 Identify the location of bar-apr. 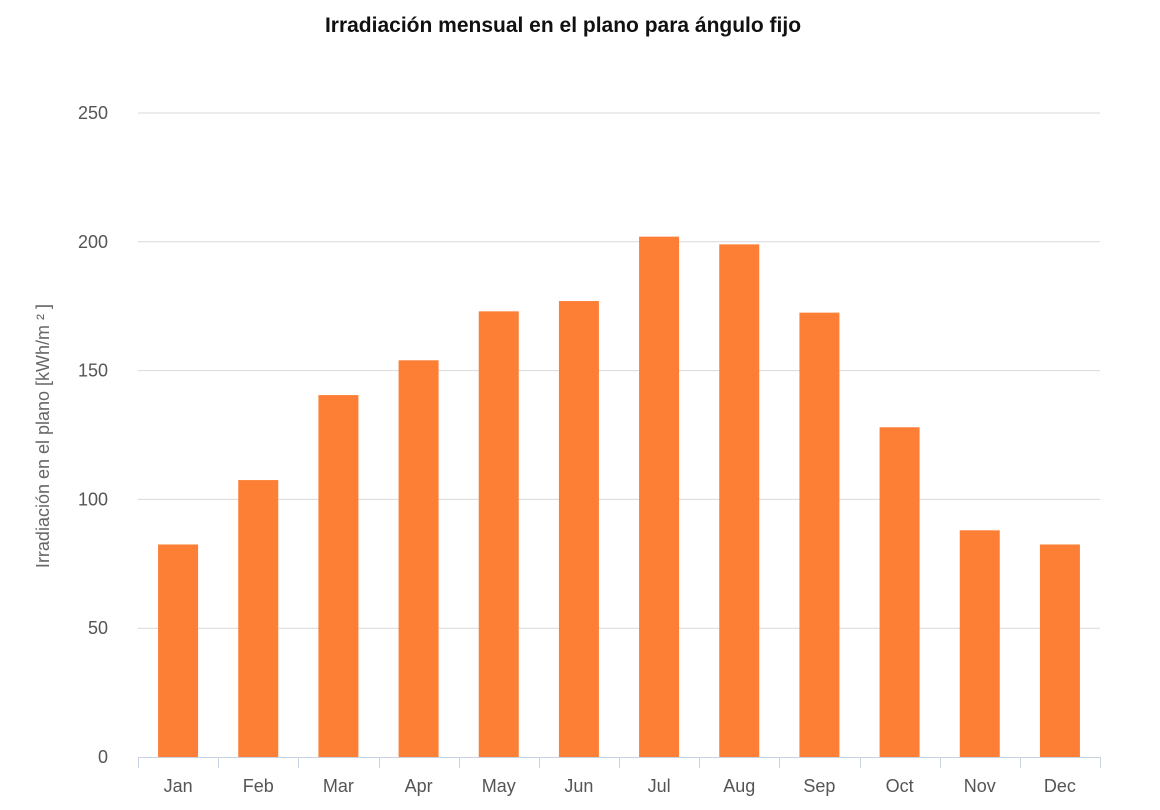
(418, 558).